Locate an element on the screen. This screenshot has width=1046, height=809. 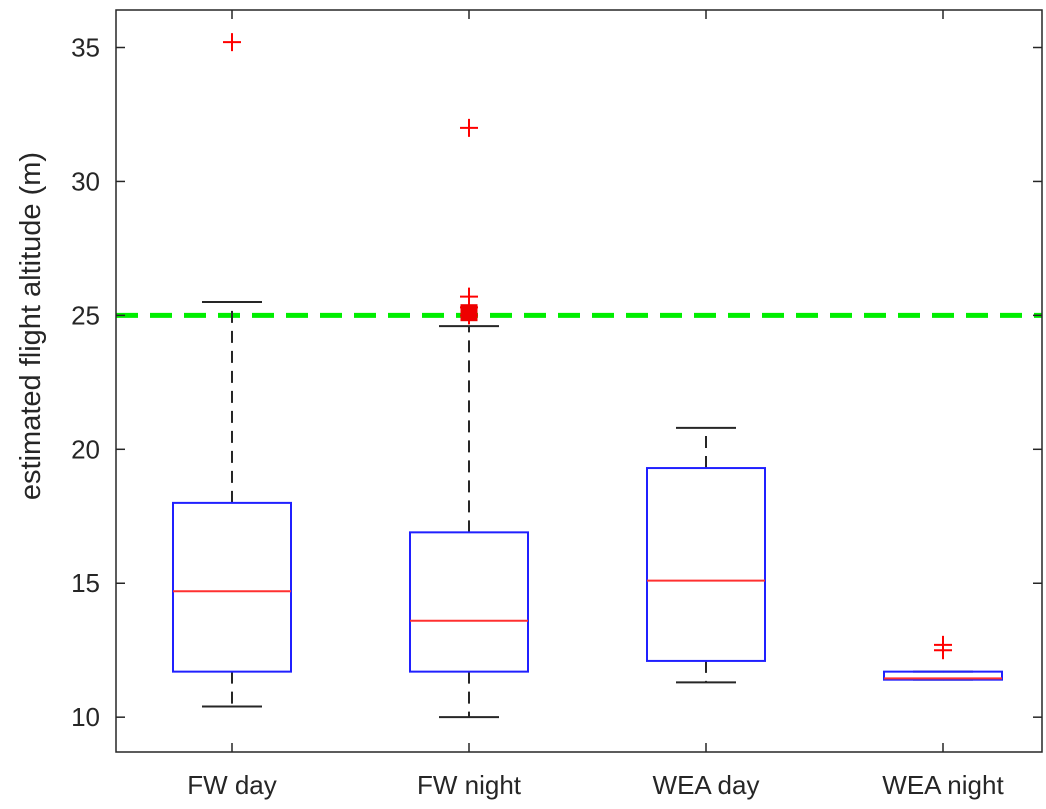
y-tick-label: 25 is located at coordinates (85, 315).